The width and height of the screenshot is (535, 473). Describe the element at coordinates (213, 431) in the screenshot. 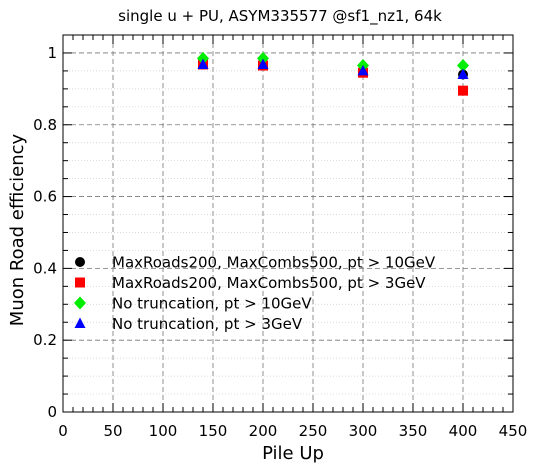

I see `x-tick-label: 150` at that location.